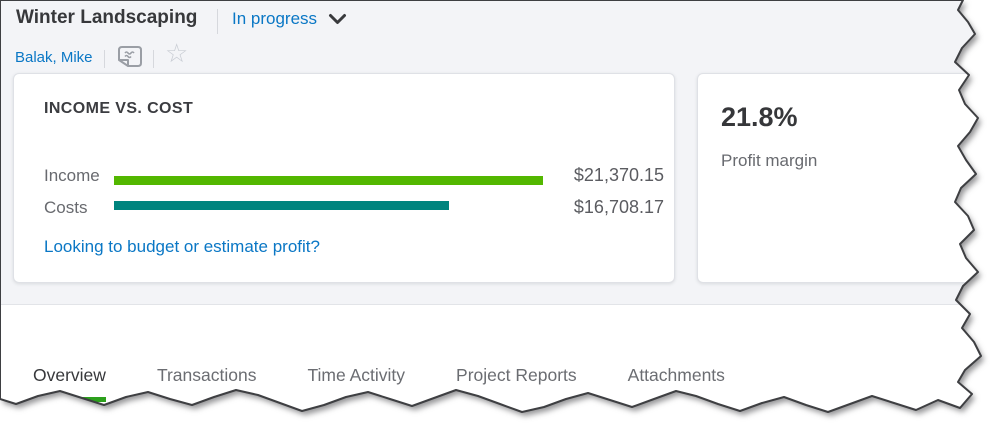  What do you see at coordinates (66, 207) in the screenshot?
I see `costs-row-label: Costs` at bounding box center [66, 207].